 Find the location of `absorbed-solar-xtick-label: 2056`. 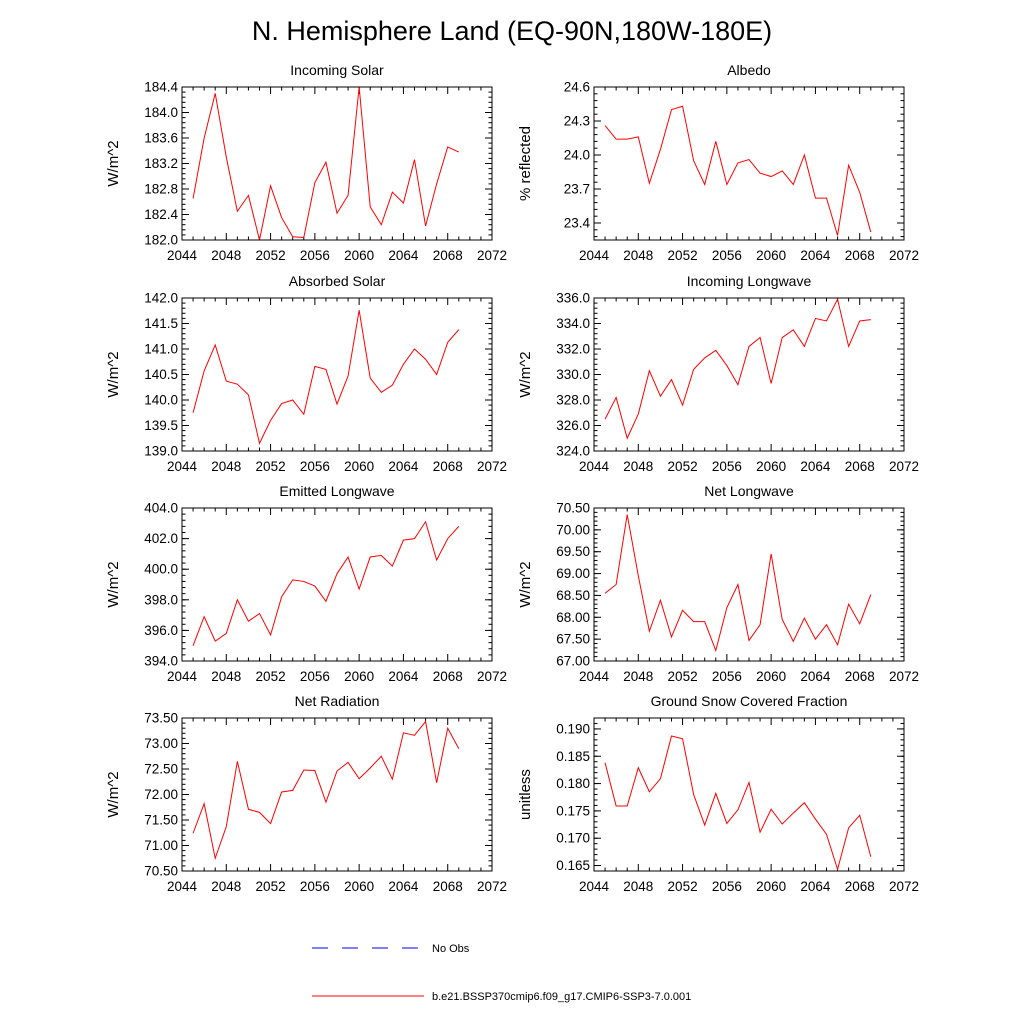

absorbed-solar-xtick-label: 2056 is located at coordinates (315, 466).